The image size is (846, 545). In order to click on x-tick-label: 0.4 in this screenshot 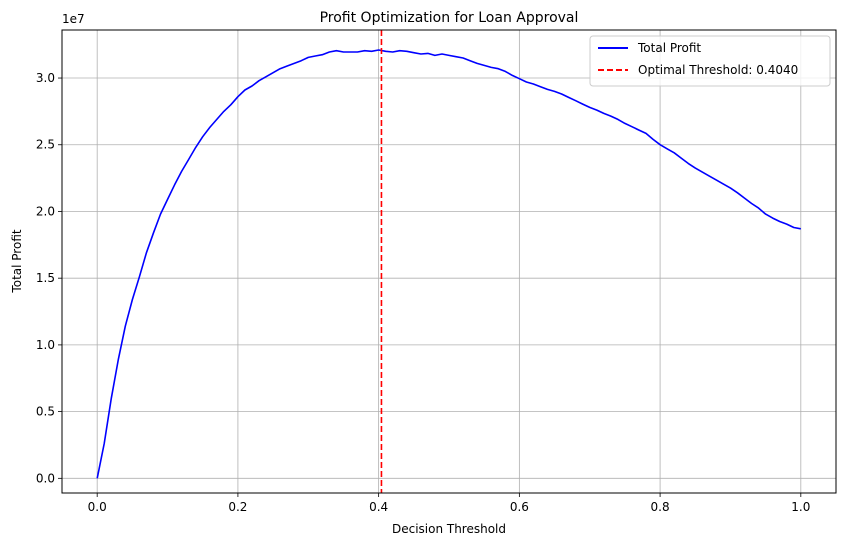, I will do `click(378, 507)`.